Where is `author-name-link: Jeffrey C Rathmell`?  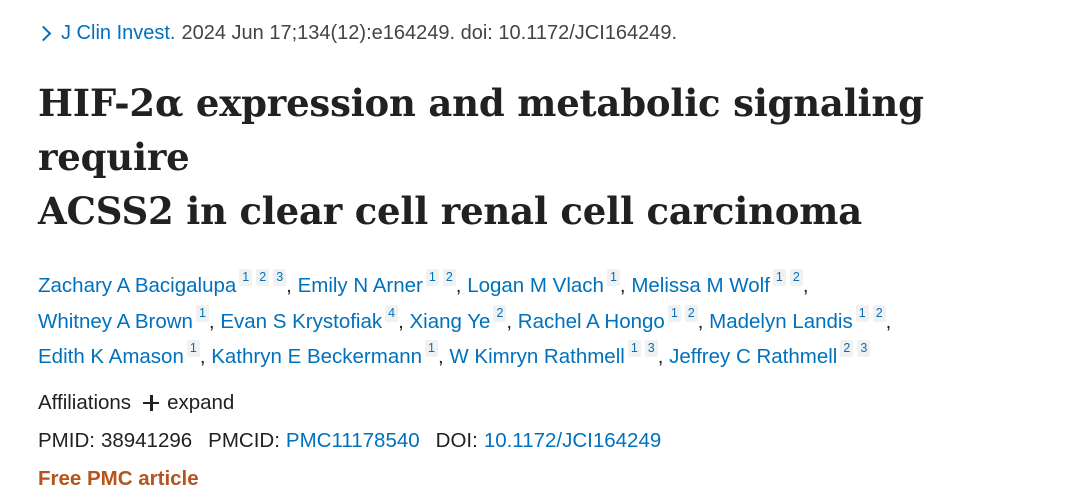 author-name-link: Jeffrey C Rathmell is located at coordinates (753, 356).